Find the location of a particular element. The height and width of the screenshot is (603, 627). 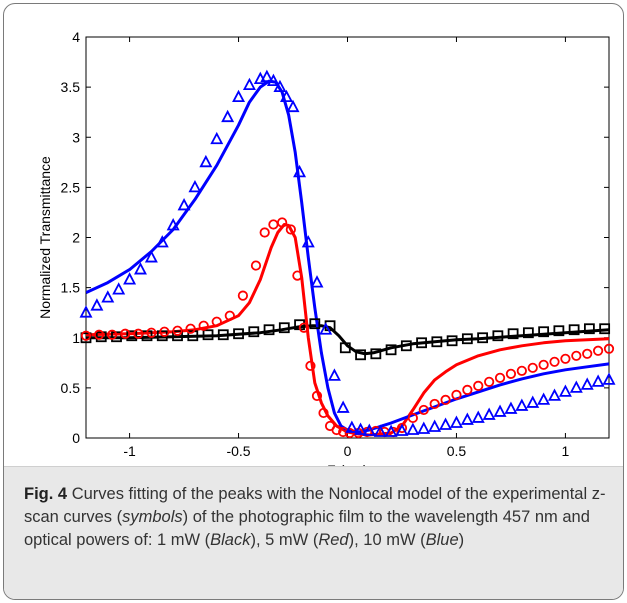

y-tick-label: 2 is located at coordinates (76, 238).